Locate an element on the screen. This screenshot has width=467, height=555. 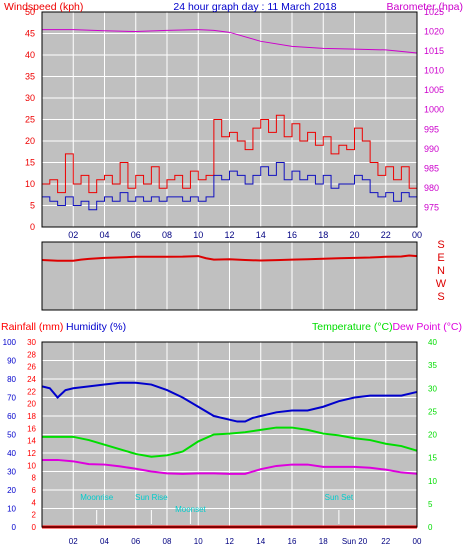
direction-label: N is located at coordinates (441, 271).